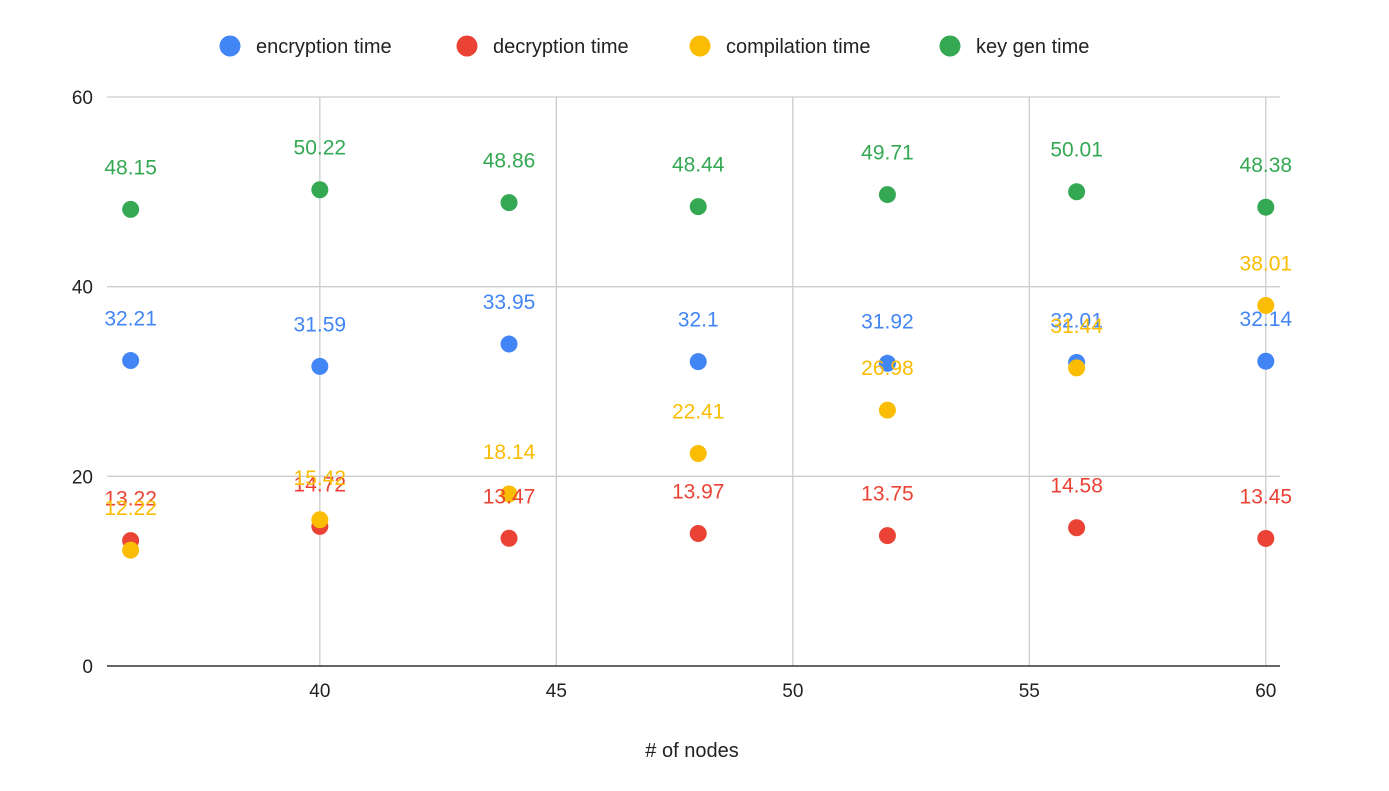 This screenshot has width=1389, height=791. What do you see at coordinates (1032, 47) in the screenshot?
I see `legend-label: key gen time` at bounding box center [1032, 47].